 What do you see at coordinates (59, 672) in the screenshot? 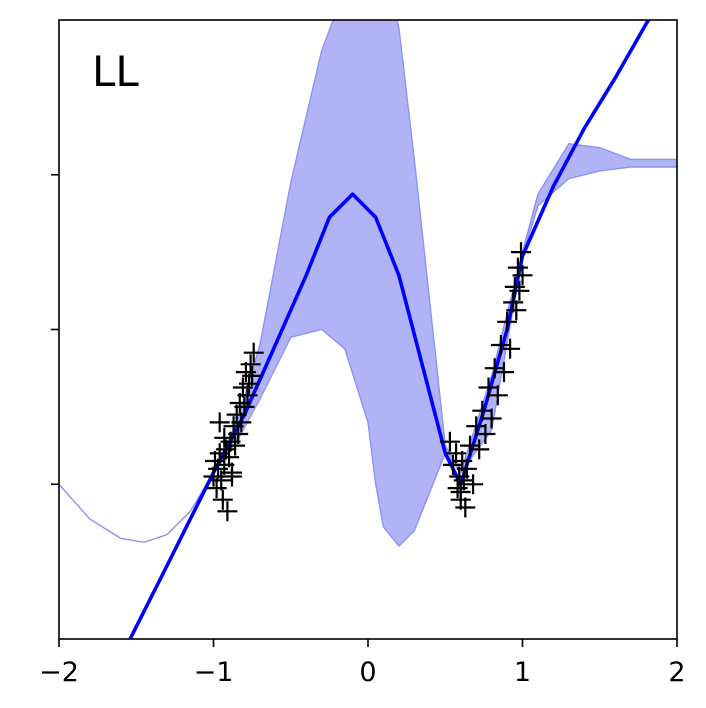
I see `x-tick-label: −2` at bounding box center [59, 672].